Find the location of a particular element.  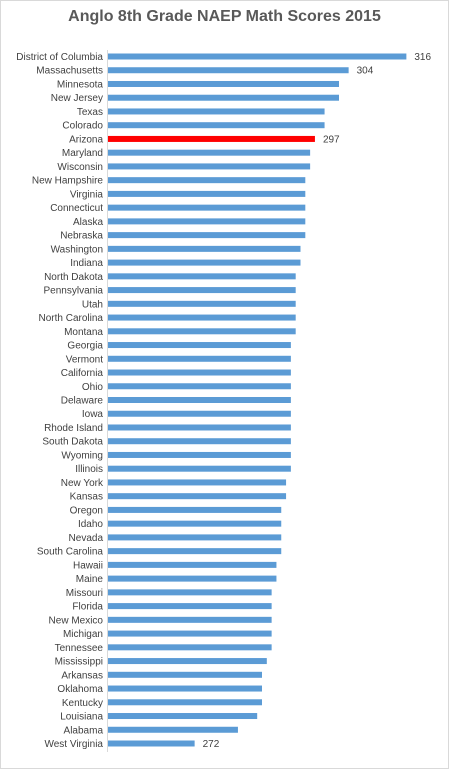

bar-michigan is located at coordinates (190, 633).